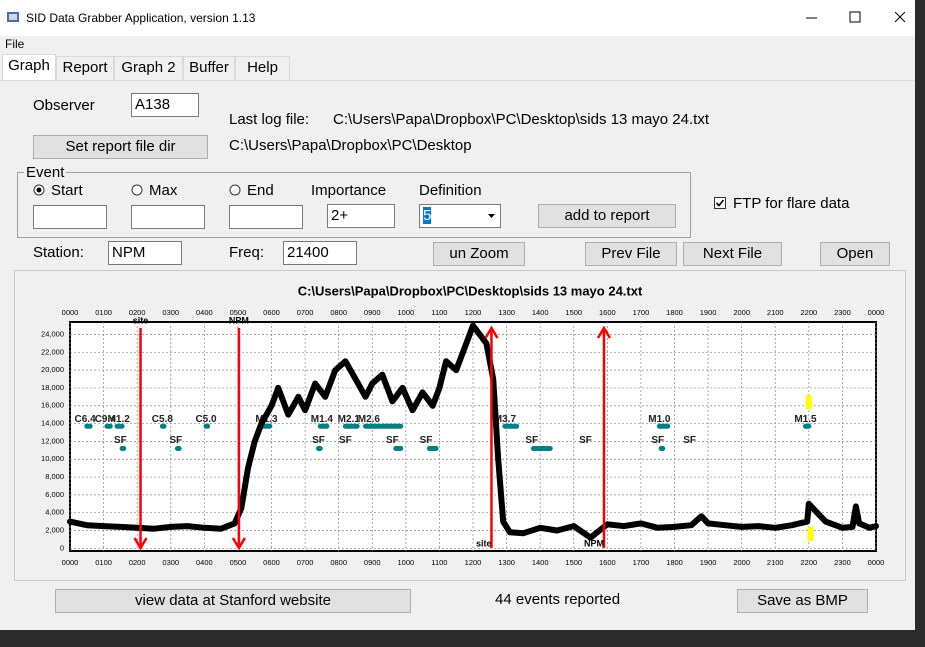 This screenshot has height=647, width=925. Describe the element at coordinates (70, 217) in the screenshot. I see `start-input` at that location.